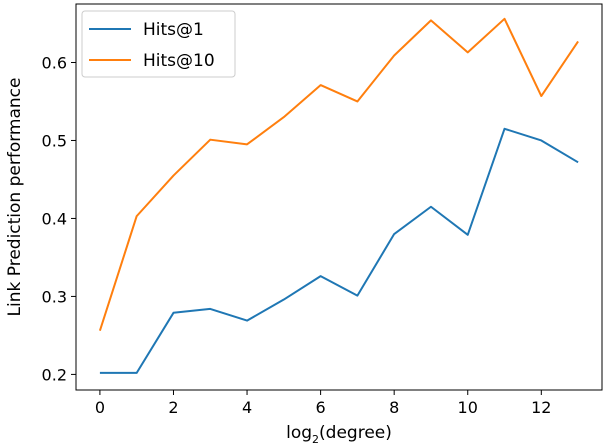 Image resolution: width=607 pixels, height=446 pixels. Describe the element at coordinates (173, 30) in the screenshot. I see `legend-label-1: Hits@1` at that location.